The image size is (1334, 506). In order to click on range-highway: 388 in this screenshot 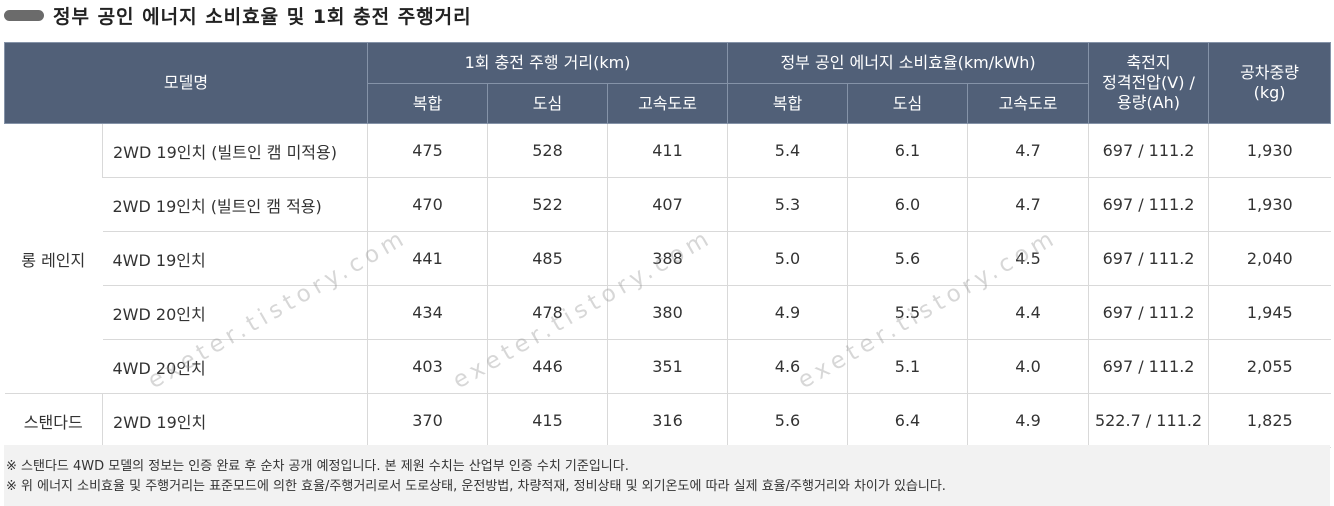, I will do `click(667, 258)`.